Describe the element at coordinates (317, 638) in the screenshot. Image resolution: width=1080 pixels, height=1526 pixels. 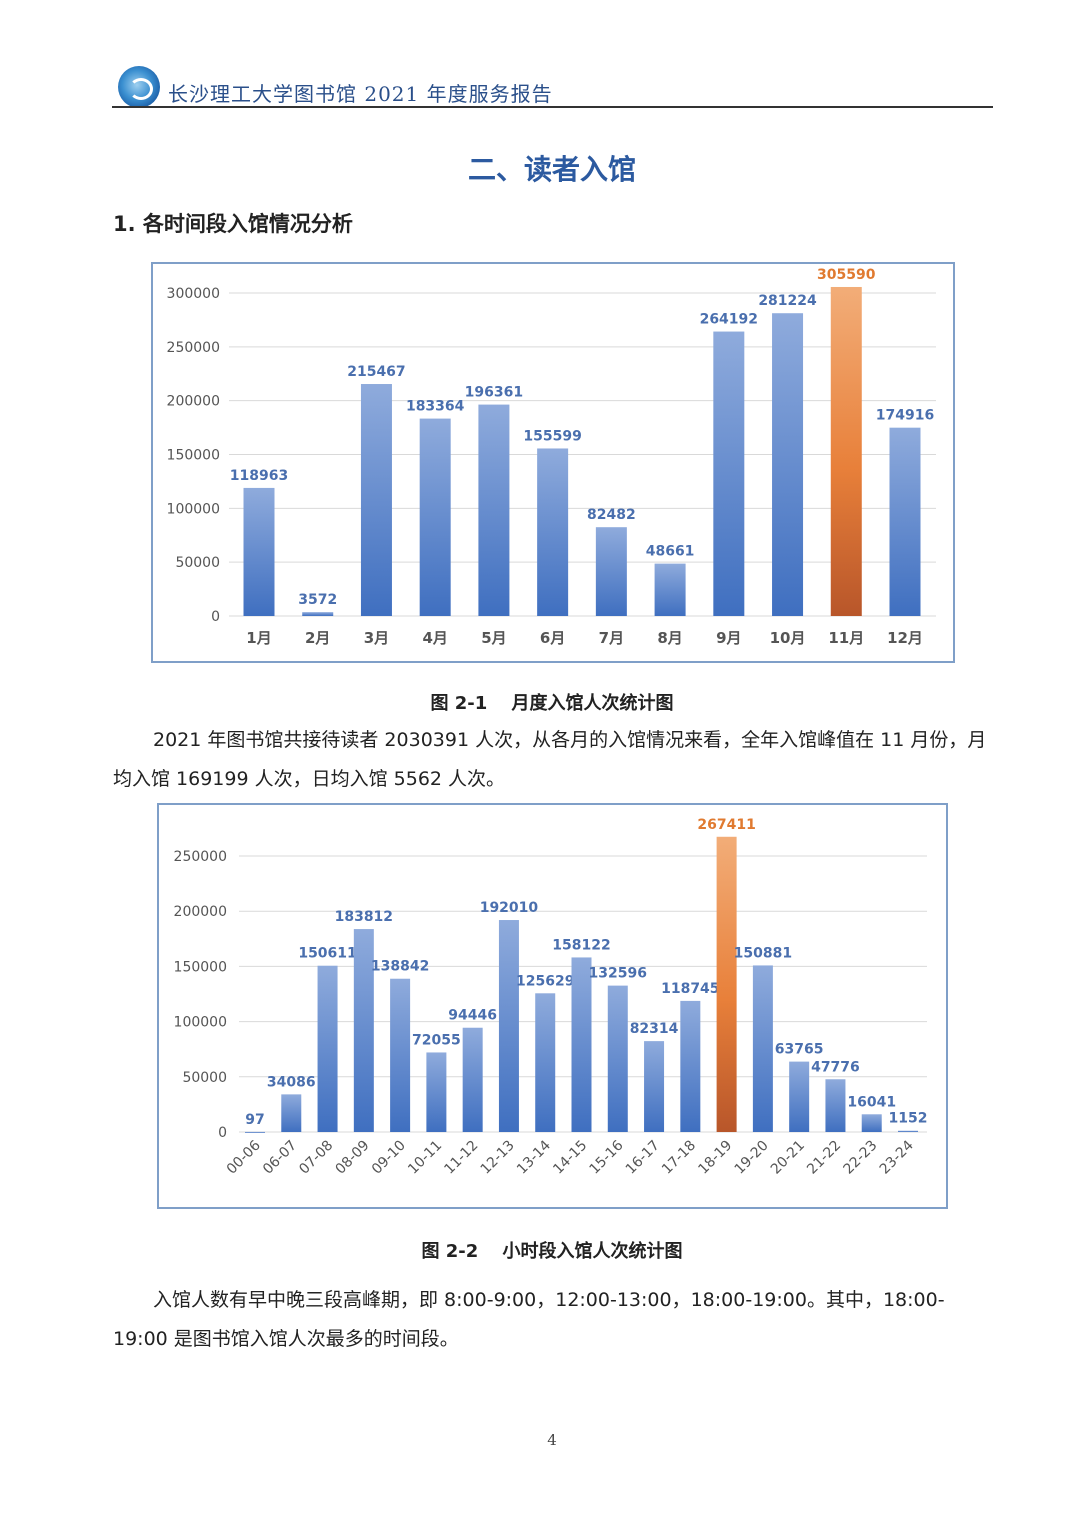
I see `x-tick-label: 2月` at that location.